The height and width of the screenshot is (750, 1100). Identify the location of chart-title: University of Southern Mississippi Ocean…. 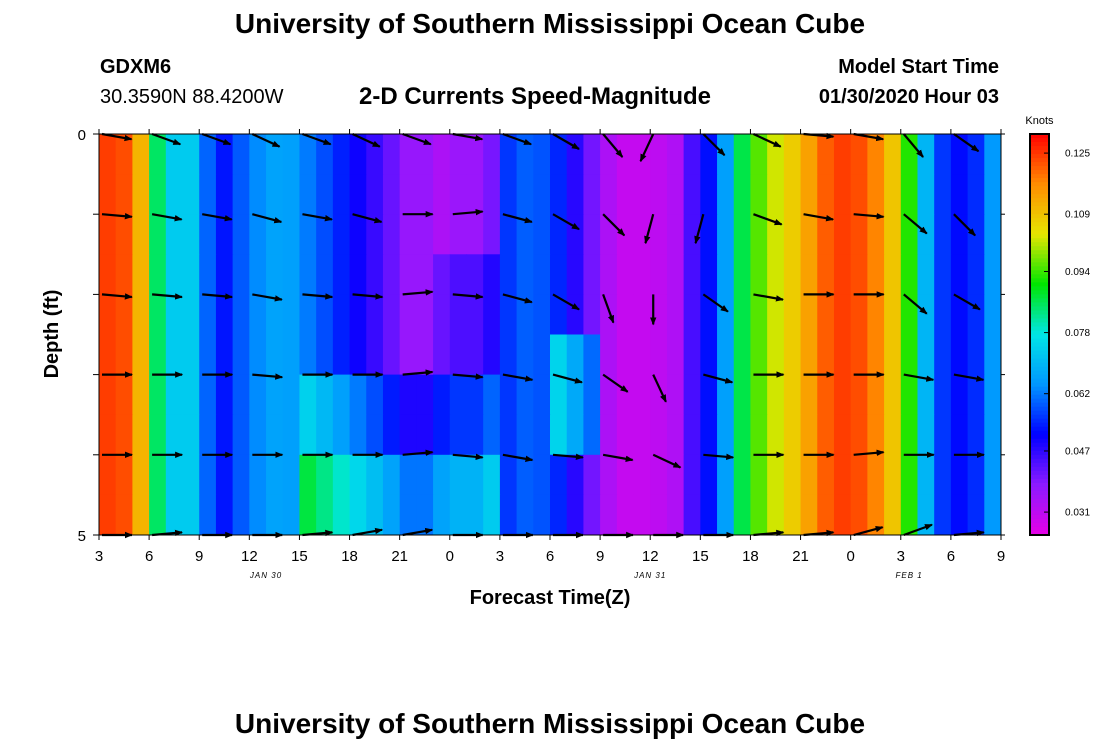
(550, 23).